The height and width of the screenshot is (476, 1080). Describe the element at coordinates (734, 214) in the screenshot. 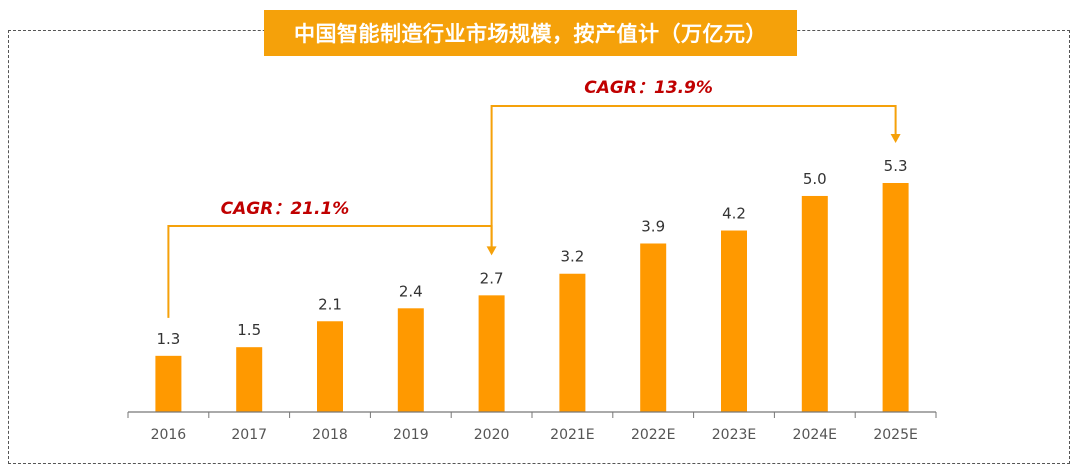

I see `value-label-2023E: 4.2` at that location.